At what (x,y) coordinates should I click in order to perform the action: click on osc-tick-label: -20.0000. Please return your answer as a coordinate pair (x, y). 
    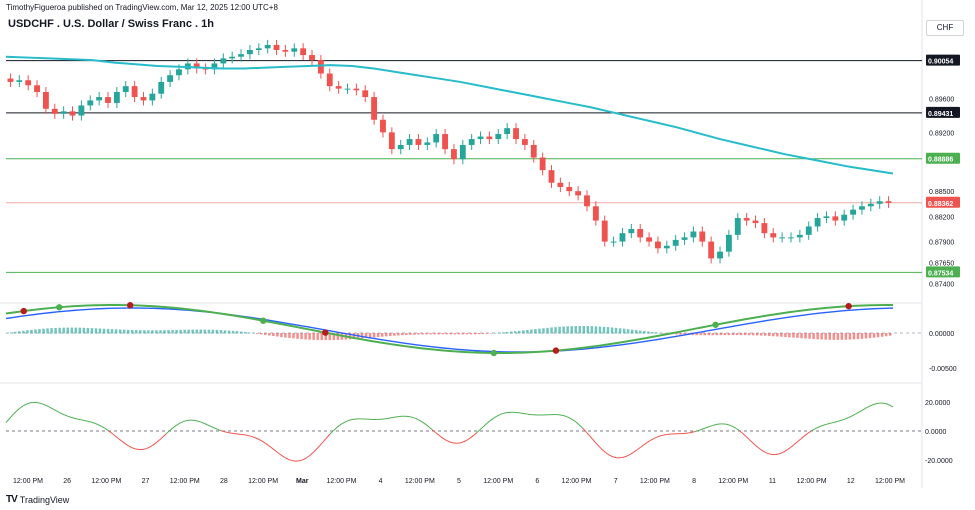
    Looking at the image, I should click on (939, 461).